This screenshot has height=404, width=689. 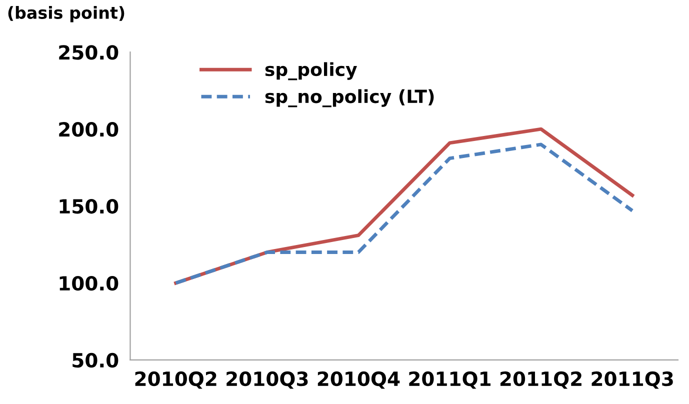 I want to click on y-tick-label: 100.0, so click(x=89, y=283).